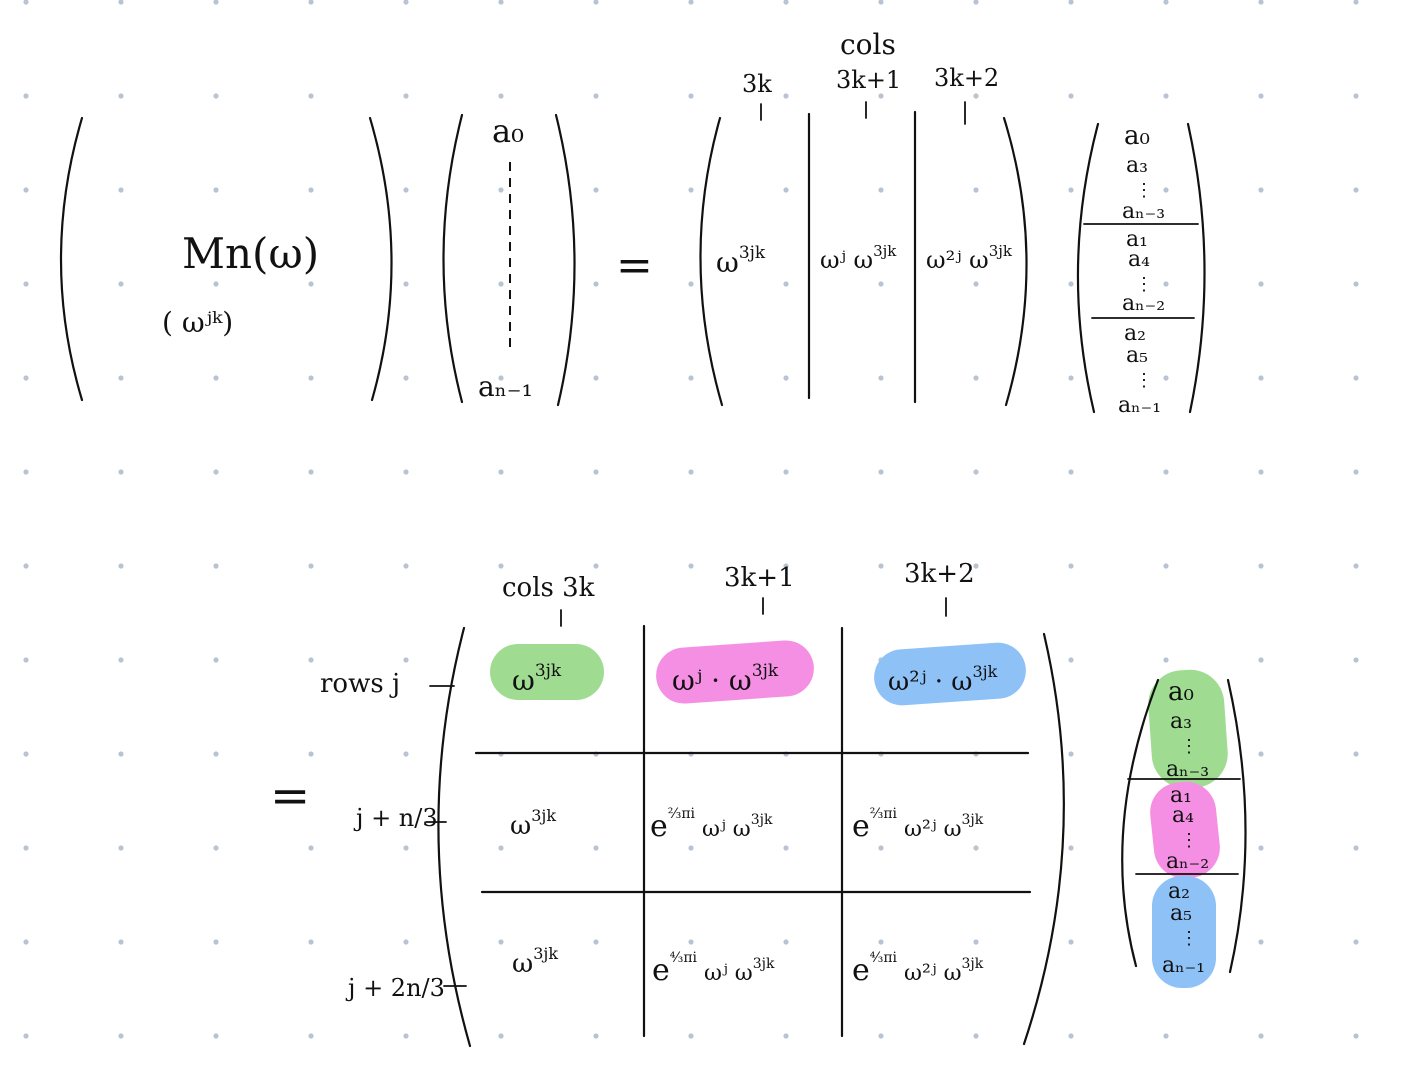 This screenshot has width=1412, height=1079. I want to click on highlight-blue, so click(950, 674).